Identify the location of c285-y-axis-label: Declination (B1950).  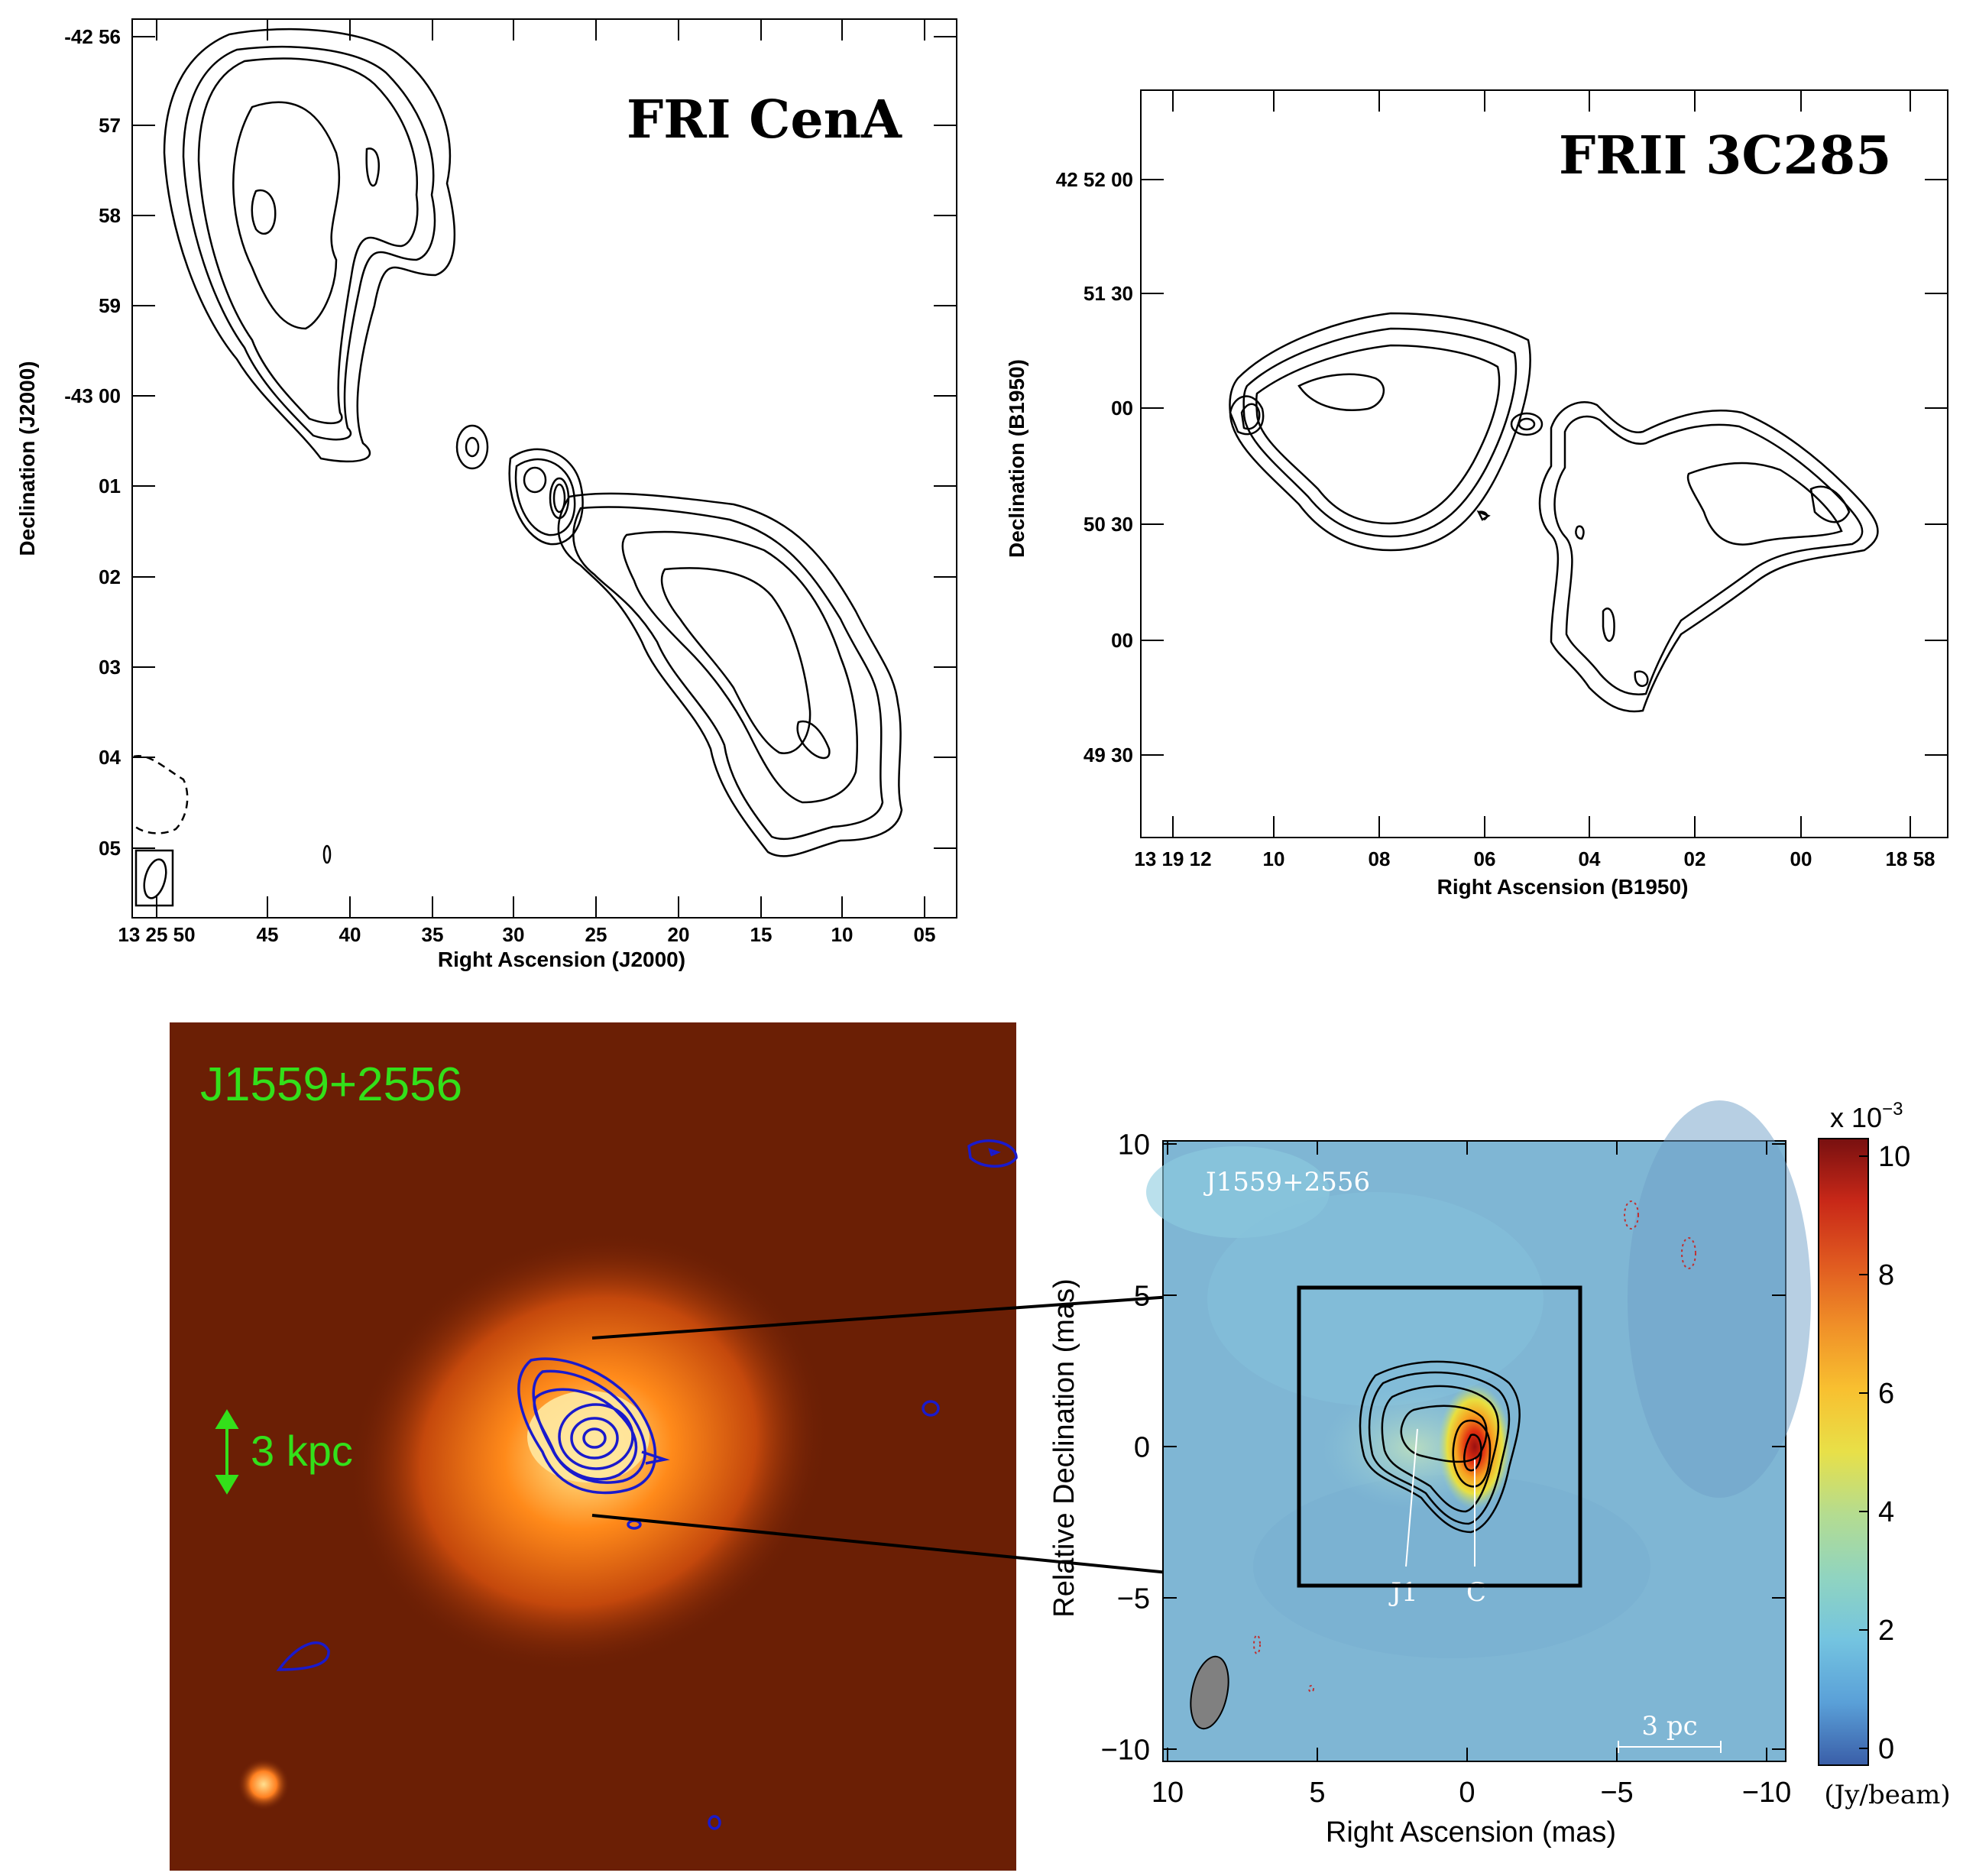
(1017, 459).